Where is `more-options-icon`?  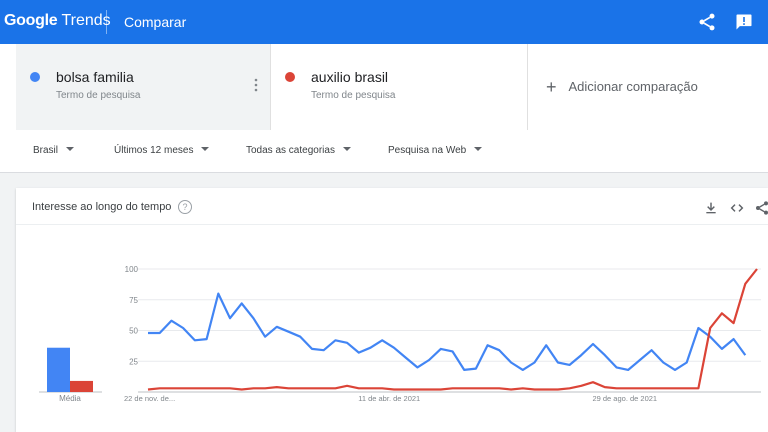
more-options-icon is located at coordinates (256, 85).